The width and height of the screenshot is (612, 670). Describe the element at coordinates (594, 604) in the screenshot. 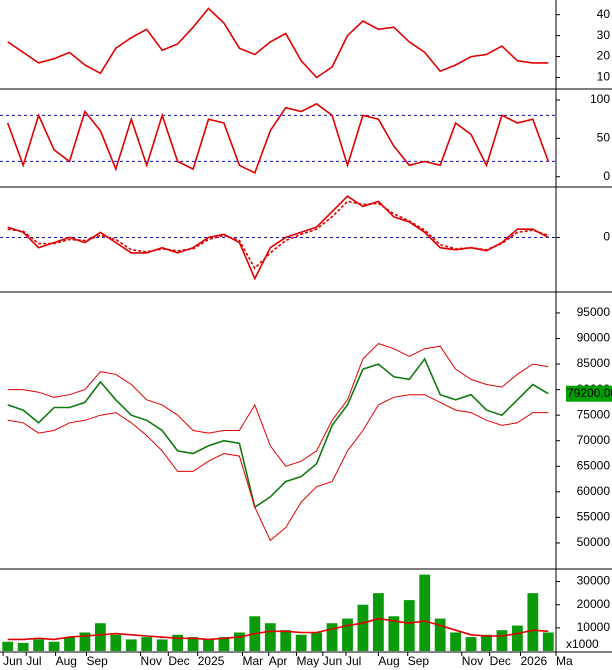

I see `y-tick-label: 20000` at that location.